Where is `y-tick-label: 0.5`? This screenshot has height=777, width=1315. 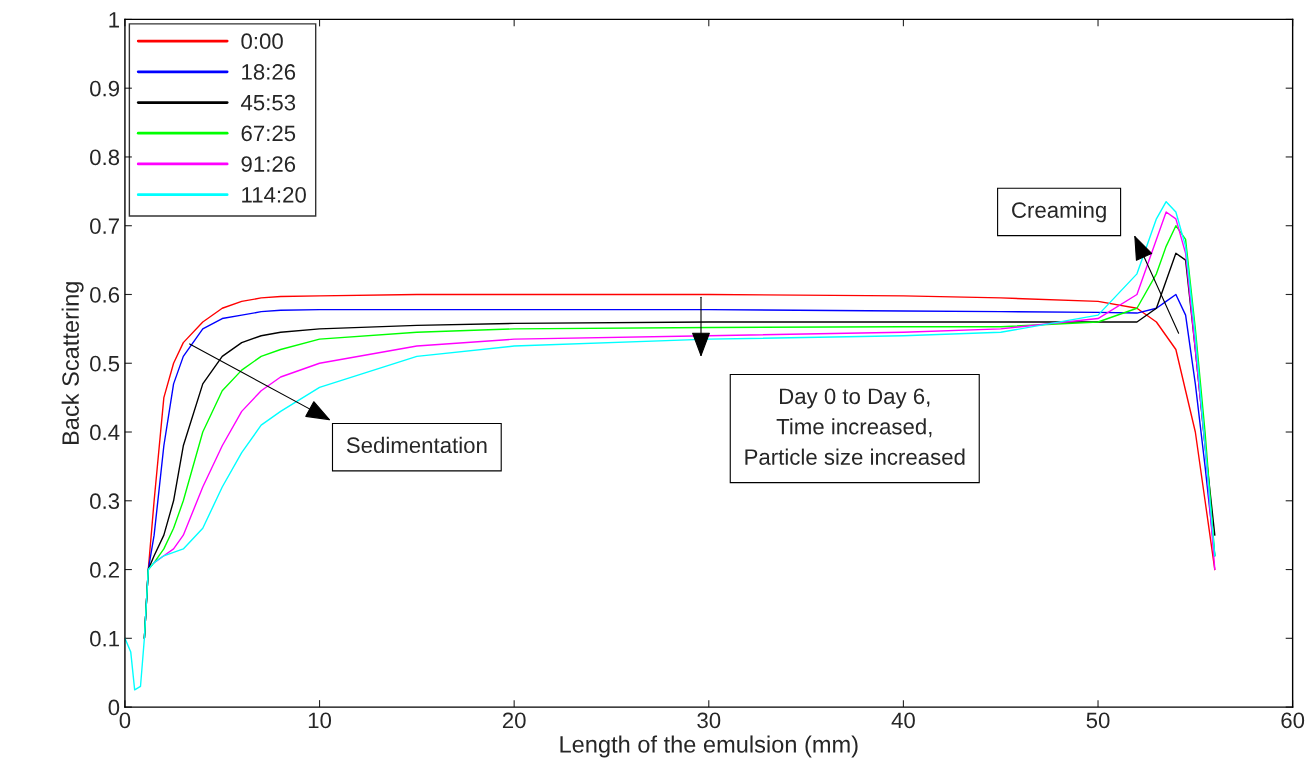 y-tick-label: 0.5 is located at coordinates (105, 363).